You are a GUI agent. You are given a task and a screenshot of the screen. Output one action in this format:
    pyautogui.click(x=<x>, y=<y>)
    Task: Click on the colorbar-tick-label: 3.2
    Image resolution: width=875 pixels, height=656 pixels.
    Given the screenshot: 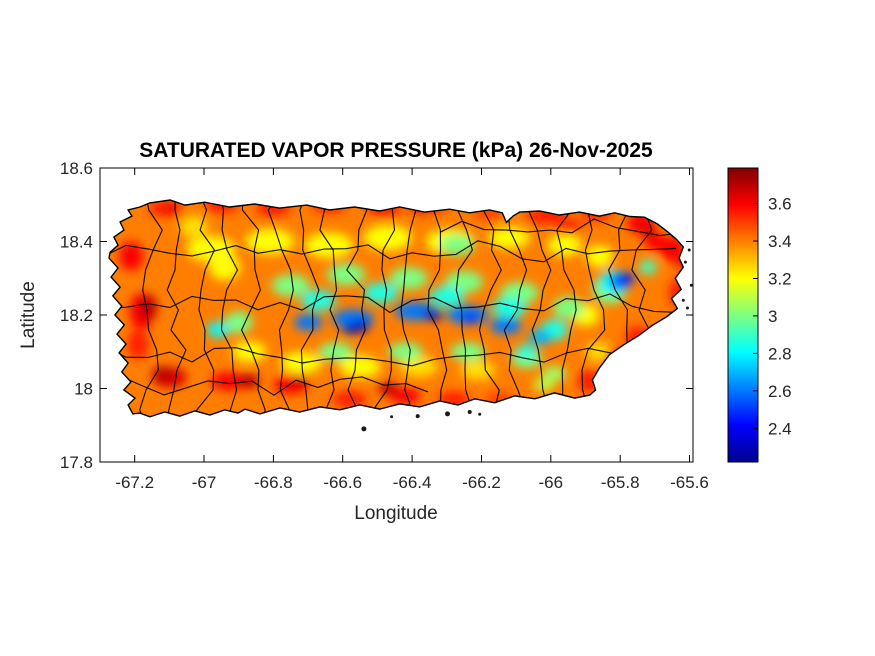 What is the action you would take?
    pyautogui.click(x=780, y=279)
    